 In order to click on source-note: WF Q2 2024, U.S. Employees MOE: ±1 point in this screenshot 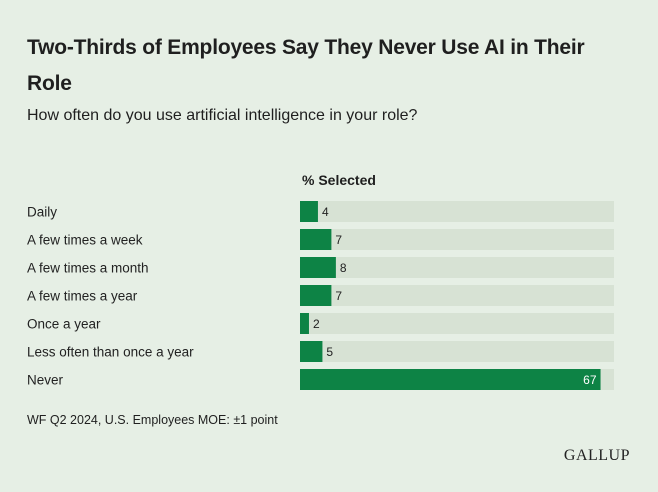, I will do `click(152, 420)`.